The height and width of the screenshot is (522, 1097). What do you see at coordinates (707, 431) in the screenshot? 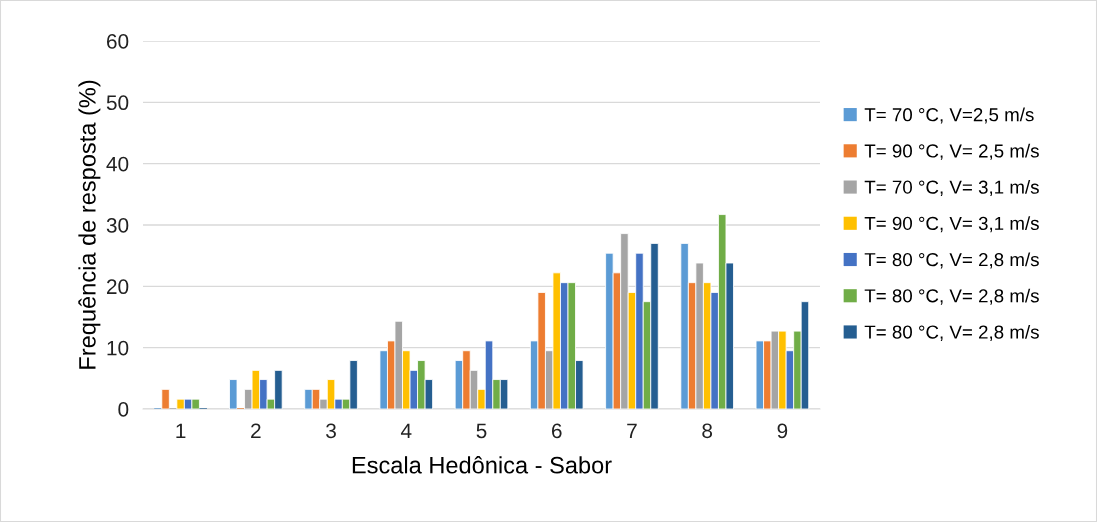
I see `x-tick-label: 8` at bounding box center [707, 431].